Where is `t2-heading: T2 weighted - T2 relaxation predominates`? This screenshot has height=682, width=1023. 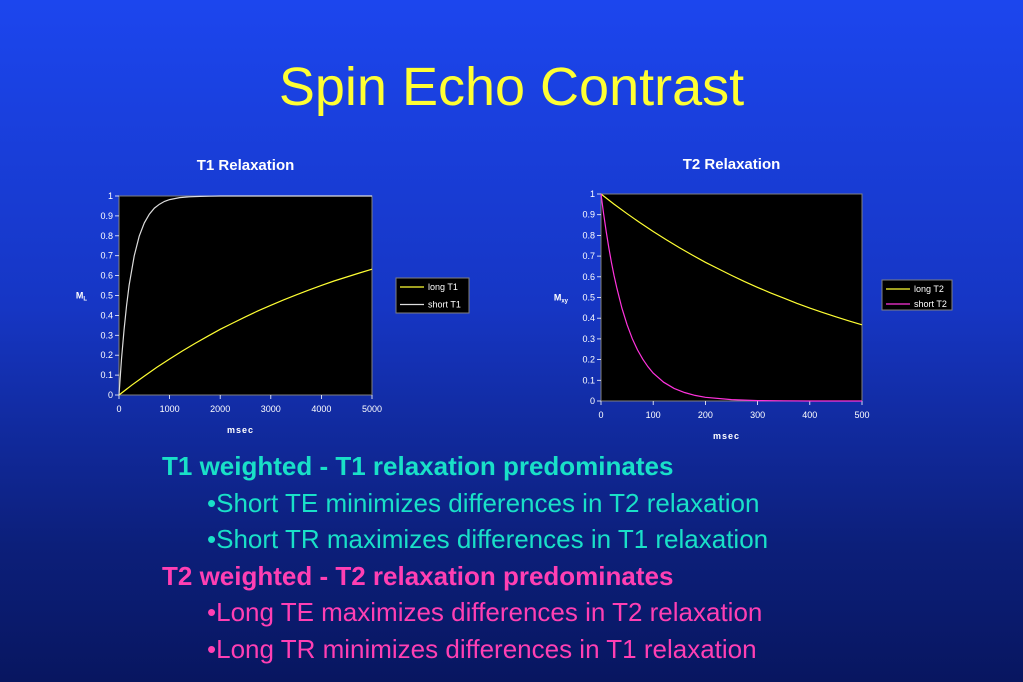
t2-heading: T2 weighted - T2 relaxation predominates is located at coordinates (418, 575).